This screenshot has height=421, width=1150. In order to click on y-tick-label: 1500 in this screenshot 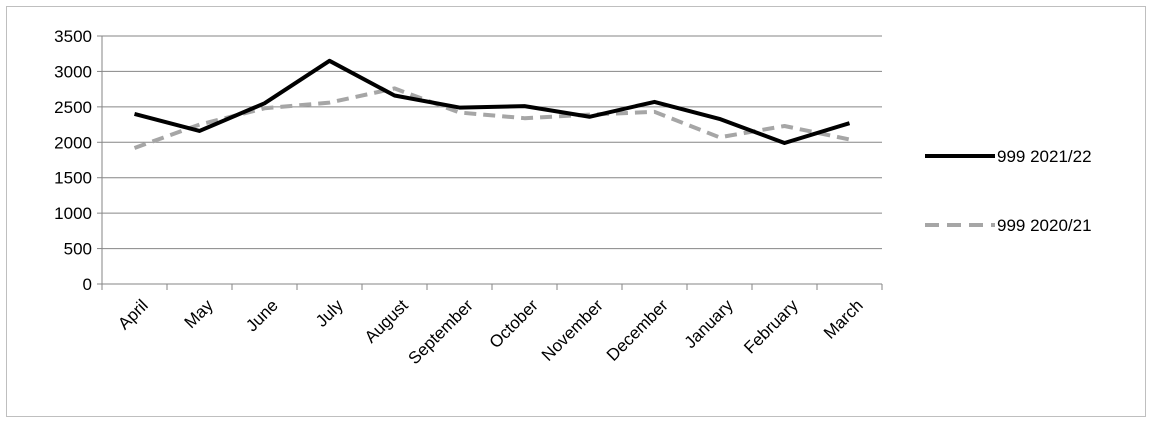, I will do `click(73, 178)`.